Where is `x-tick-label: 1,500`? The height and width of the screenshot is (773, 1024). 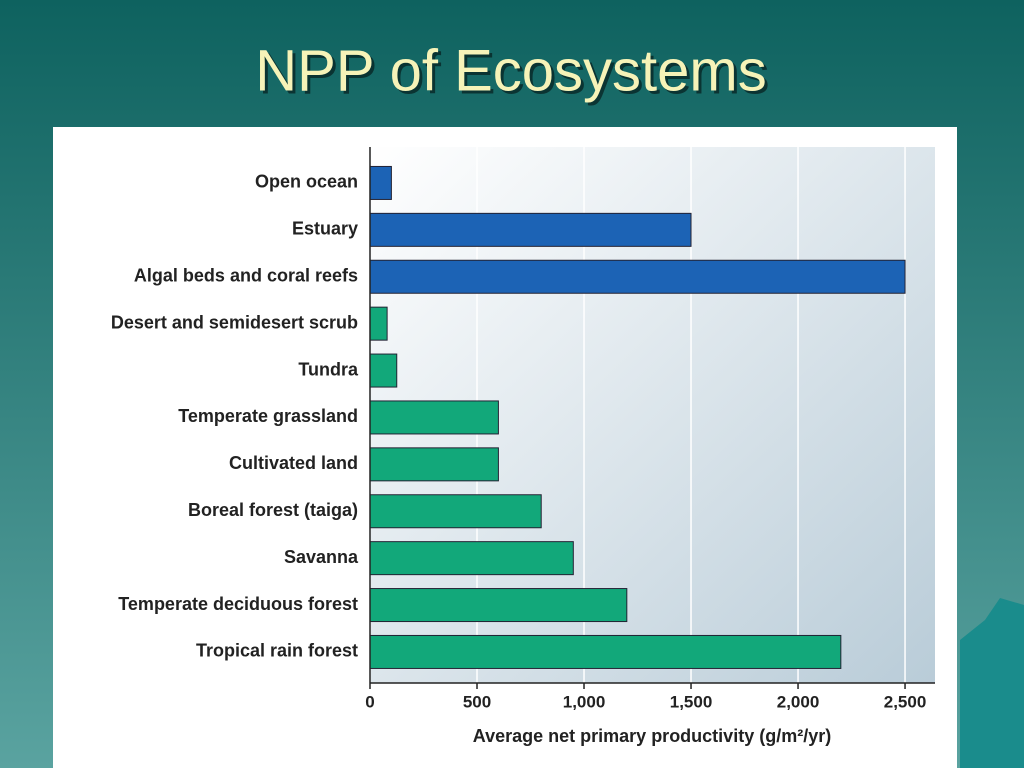
x-tick-label: 1,500 is located at coordinates (691, 701).